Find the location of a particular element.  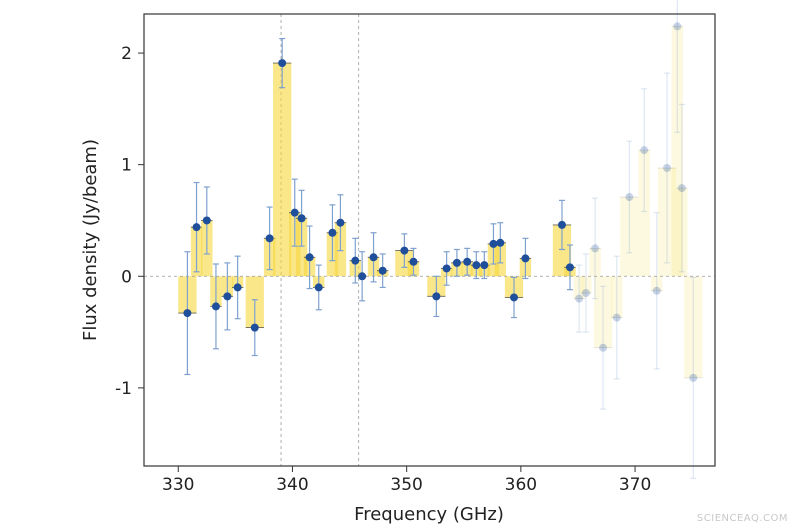

x-tick-label: 360 is located at coordinates (521, 485).